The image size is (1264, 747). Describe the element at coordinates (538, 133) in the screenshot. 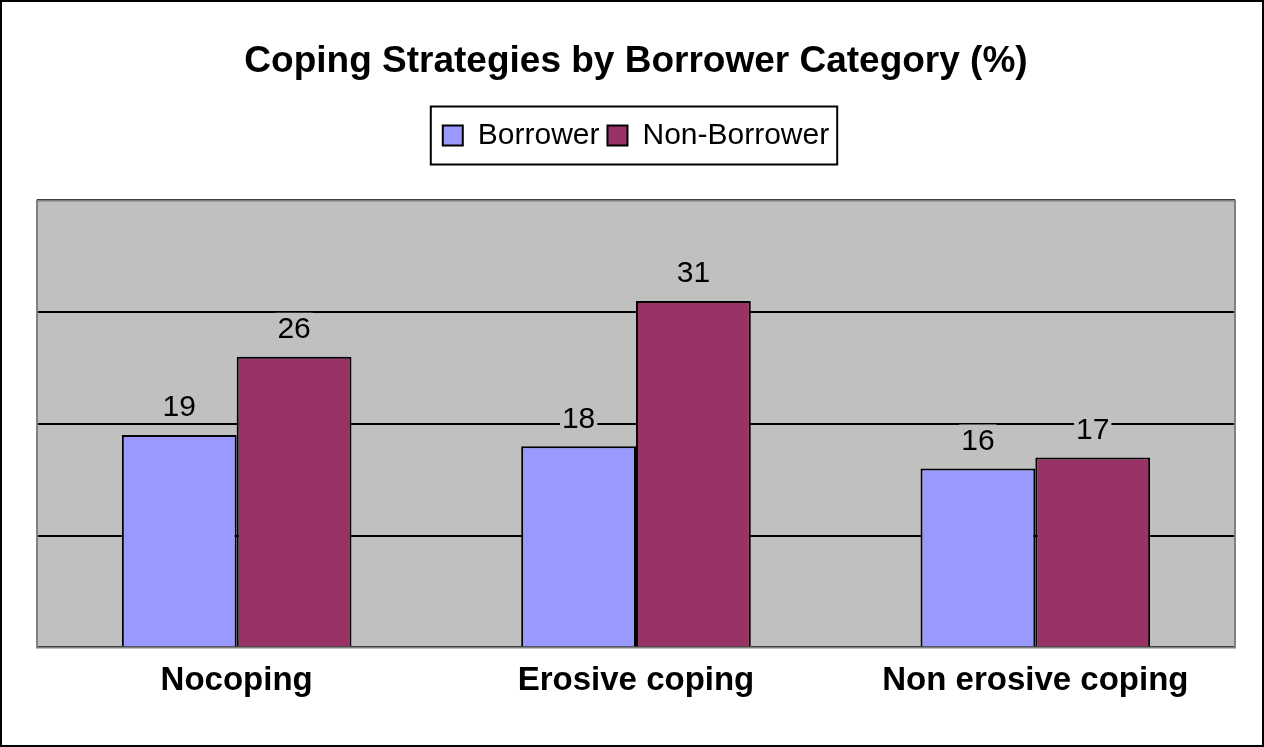

I see `legend-label: Borrower` at that location.